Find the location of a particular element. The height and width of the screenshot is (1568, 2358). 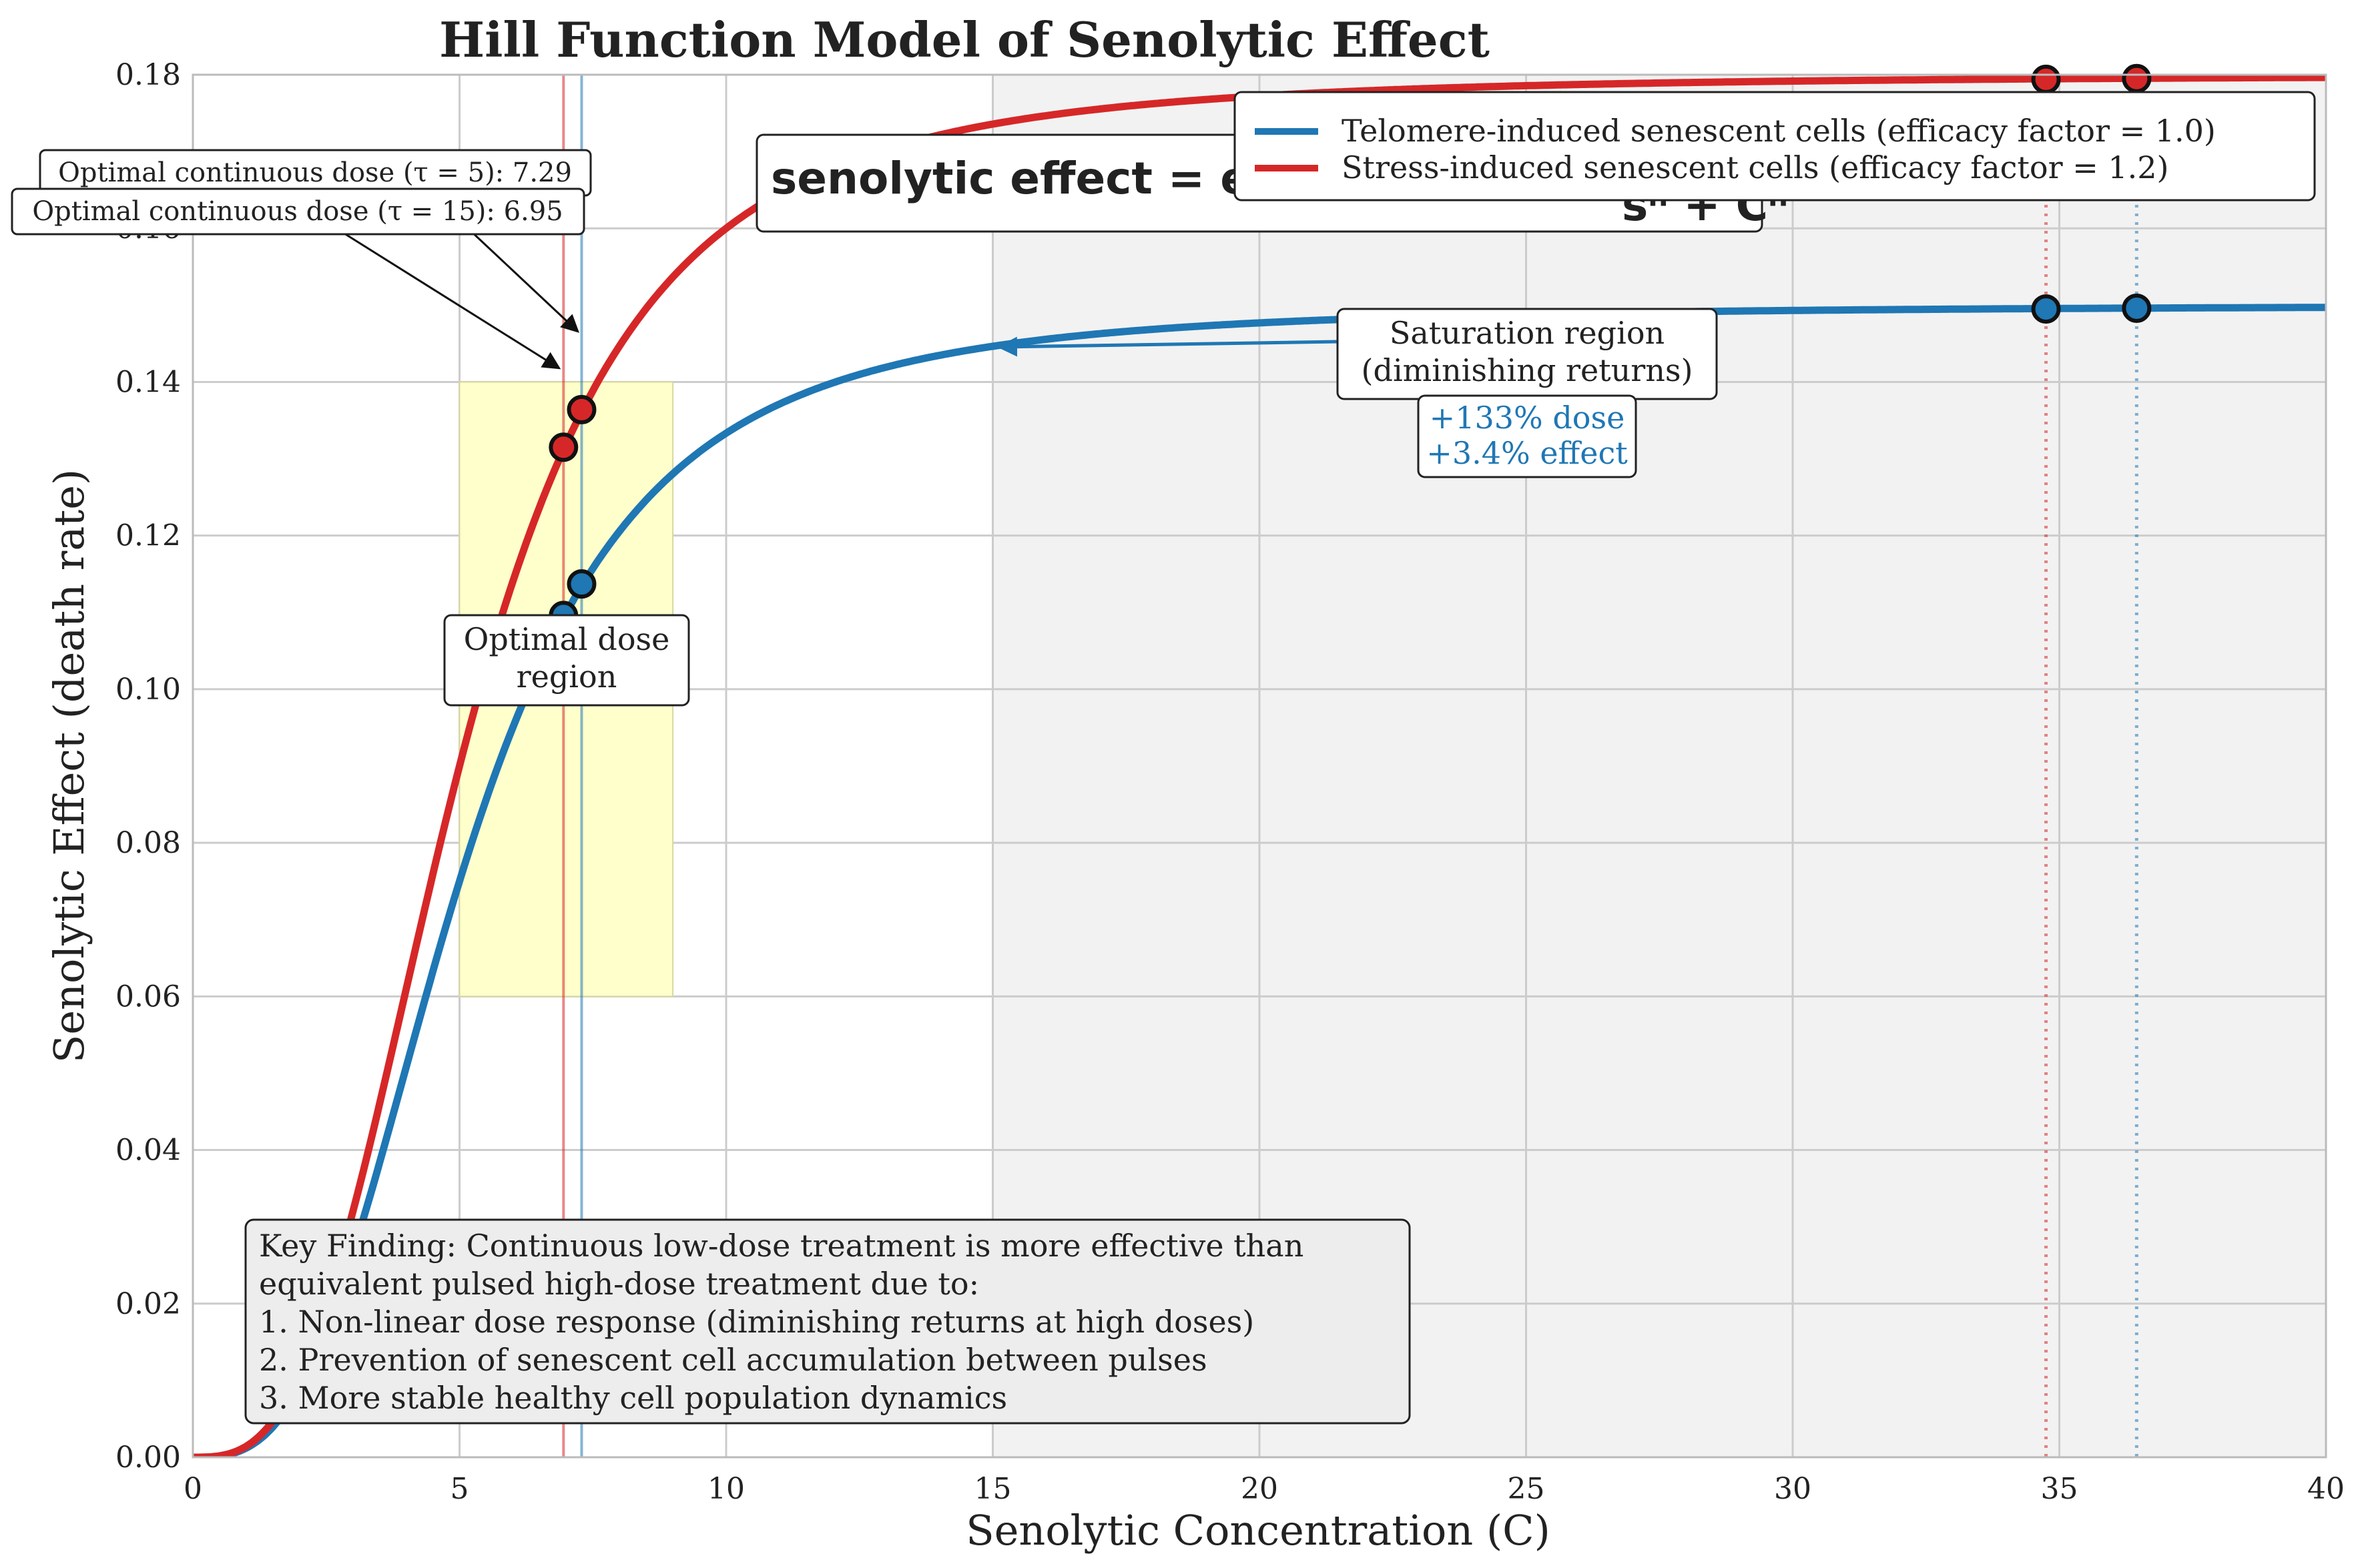

y-tick-label: 0.06 is located at coordinates (148, 997).